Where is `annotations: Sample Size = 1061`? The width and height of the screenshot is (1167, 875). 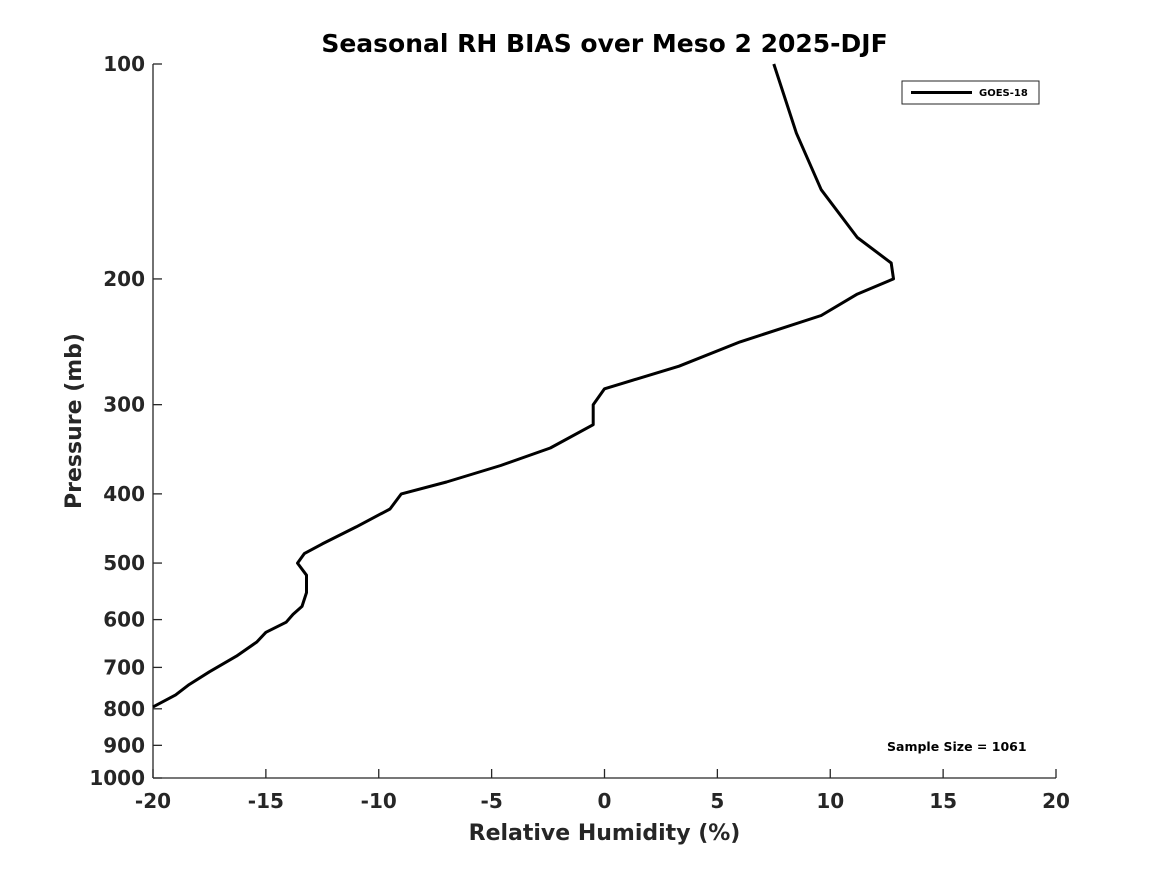 annotations: Sample Size = 1061 is located at coordinates (957, 746).